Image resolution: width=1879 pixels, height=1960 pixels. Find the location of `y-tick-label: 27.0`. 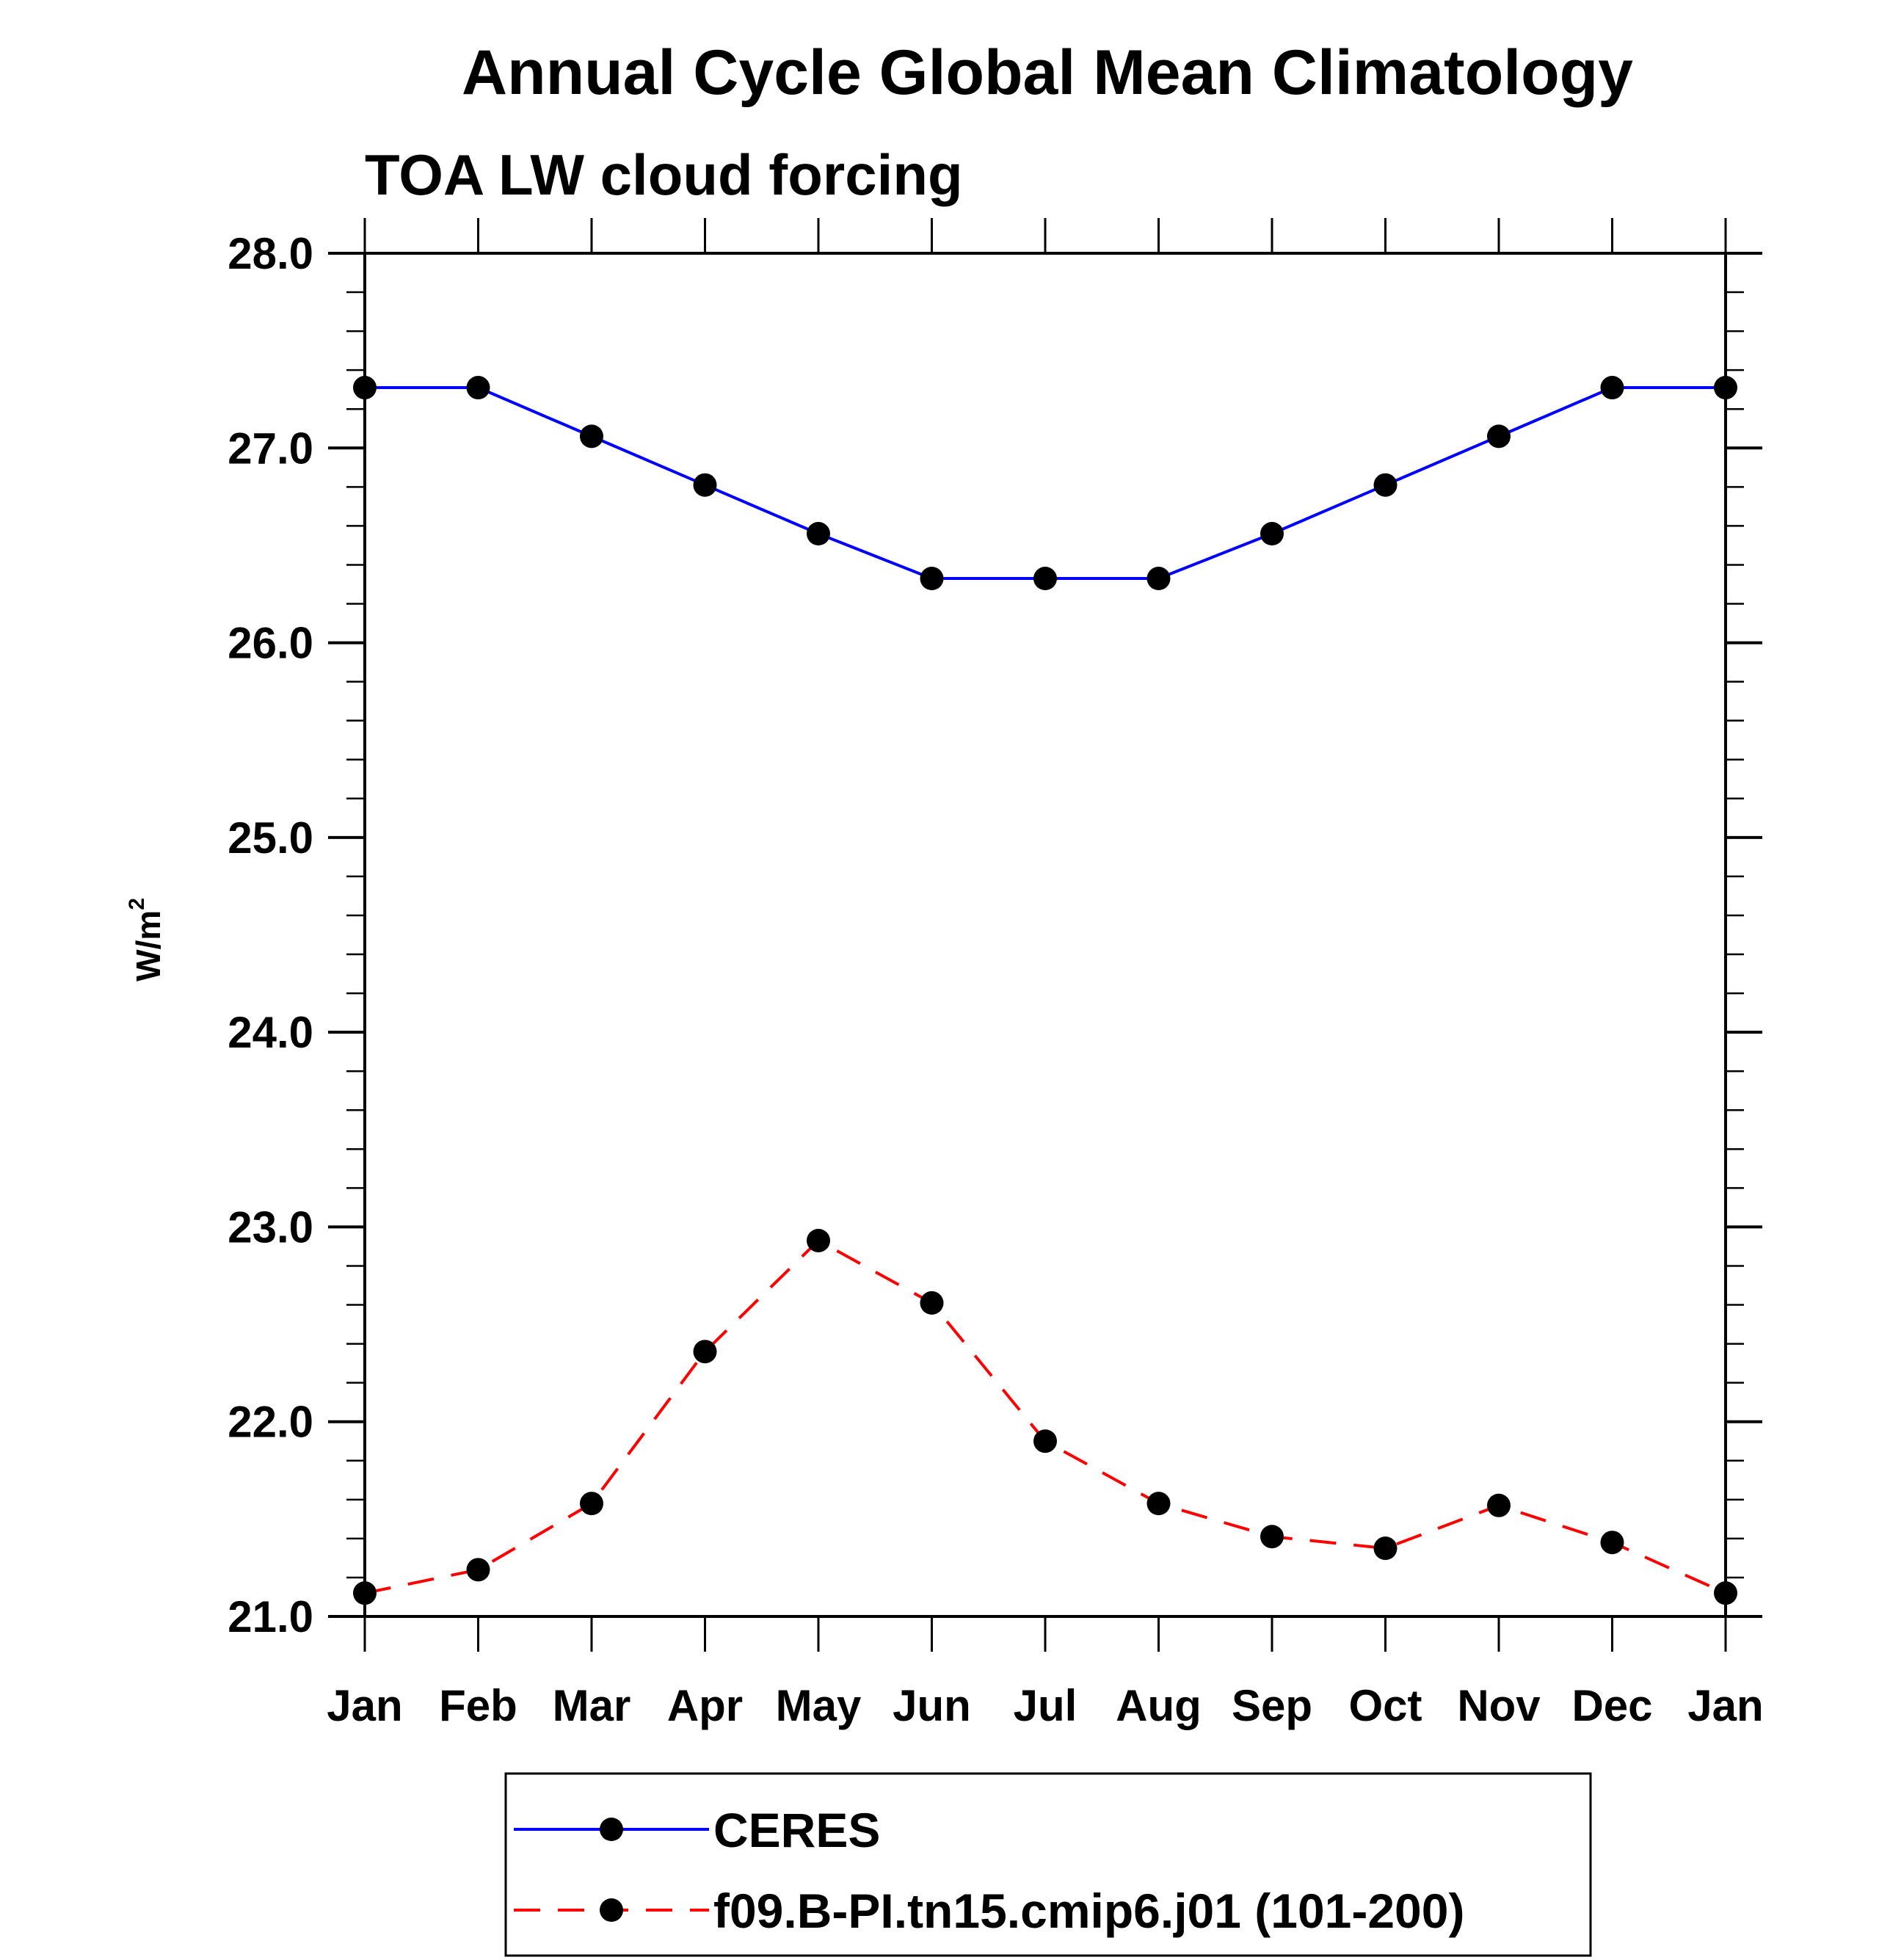

y-tick-label: 27.0 is located at coordinates (270, 448).